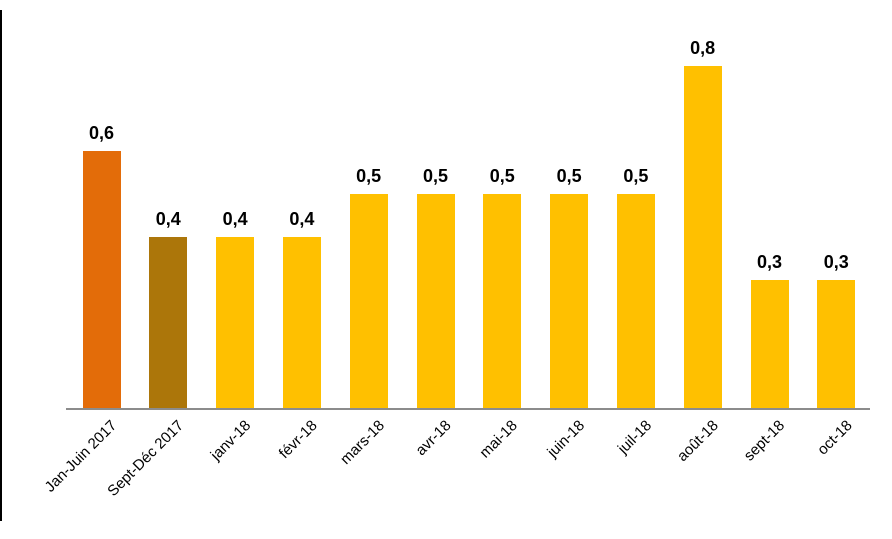 The width and height of the screenshot is (892, 539). I want to click on x-tick-label: juil-18, so click(634, 437).